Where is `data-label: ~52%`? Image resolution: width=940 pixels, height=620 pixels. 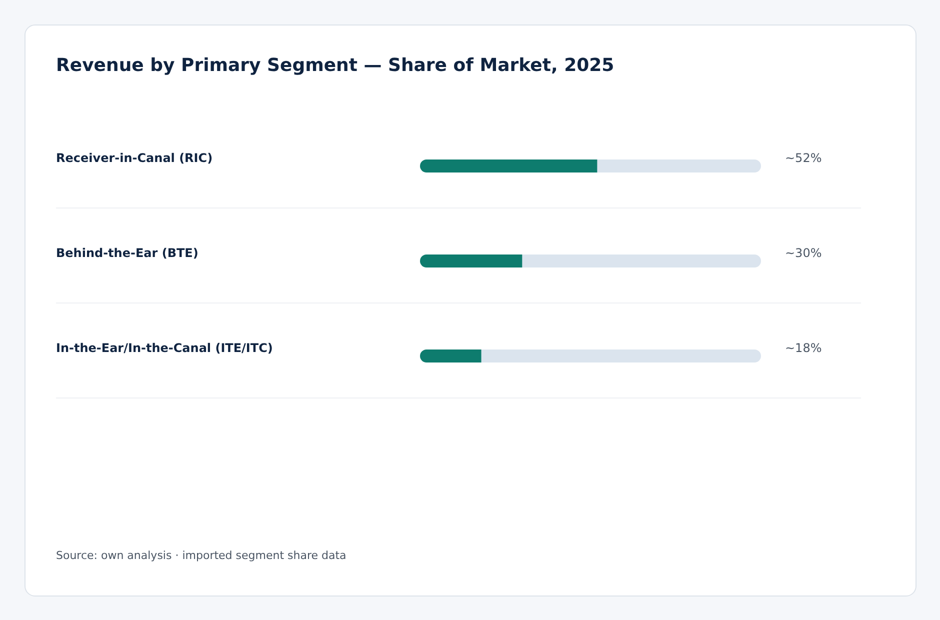 data-label: ~52% is located at coordinates (803, 158).